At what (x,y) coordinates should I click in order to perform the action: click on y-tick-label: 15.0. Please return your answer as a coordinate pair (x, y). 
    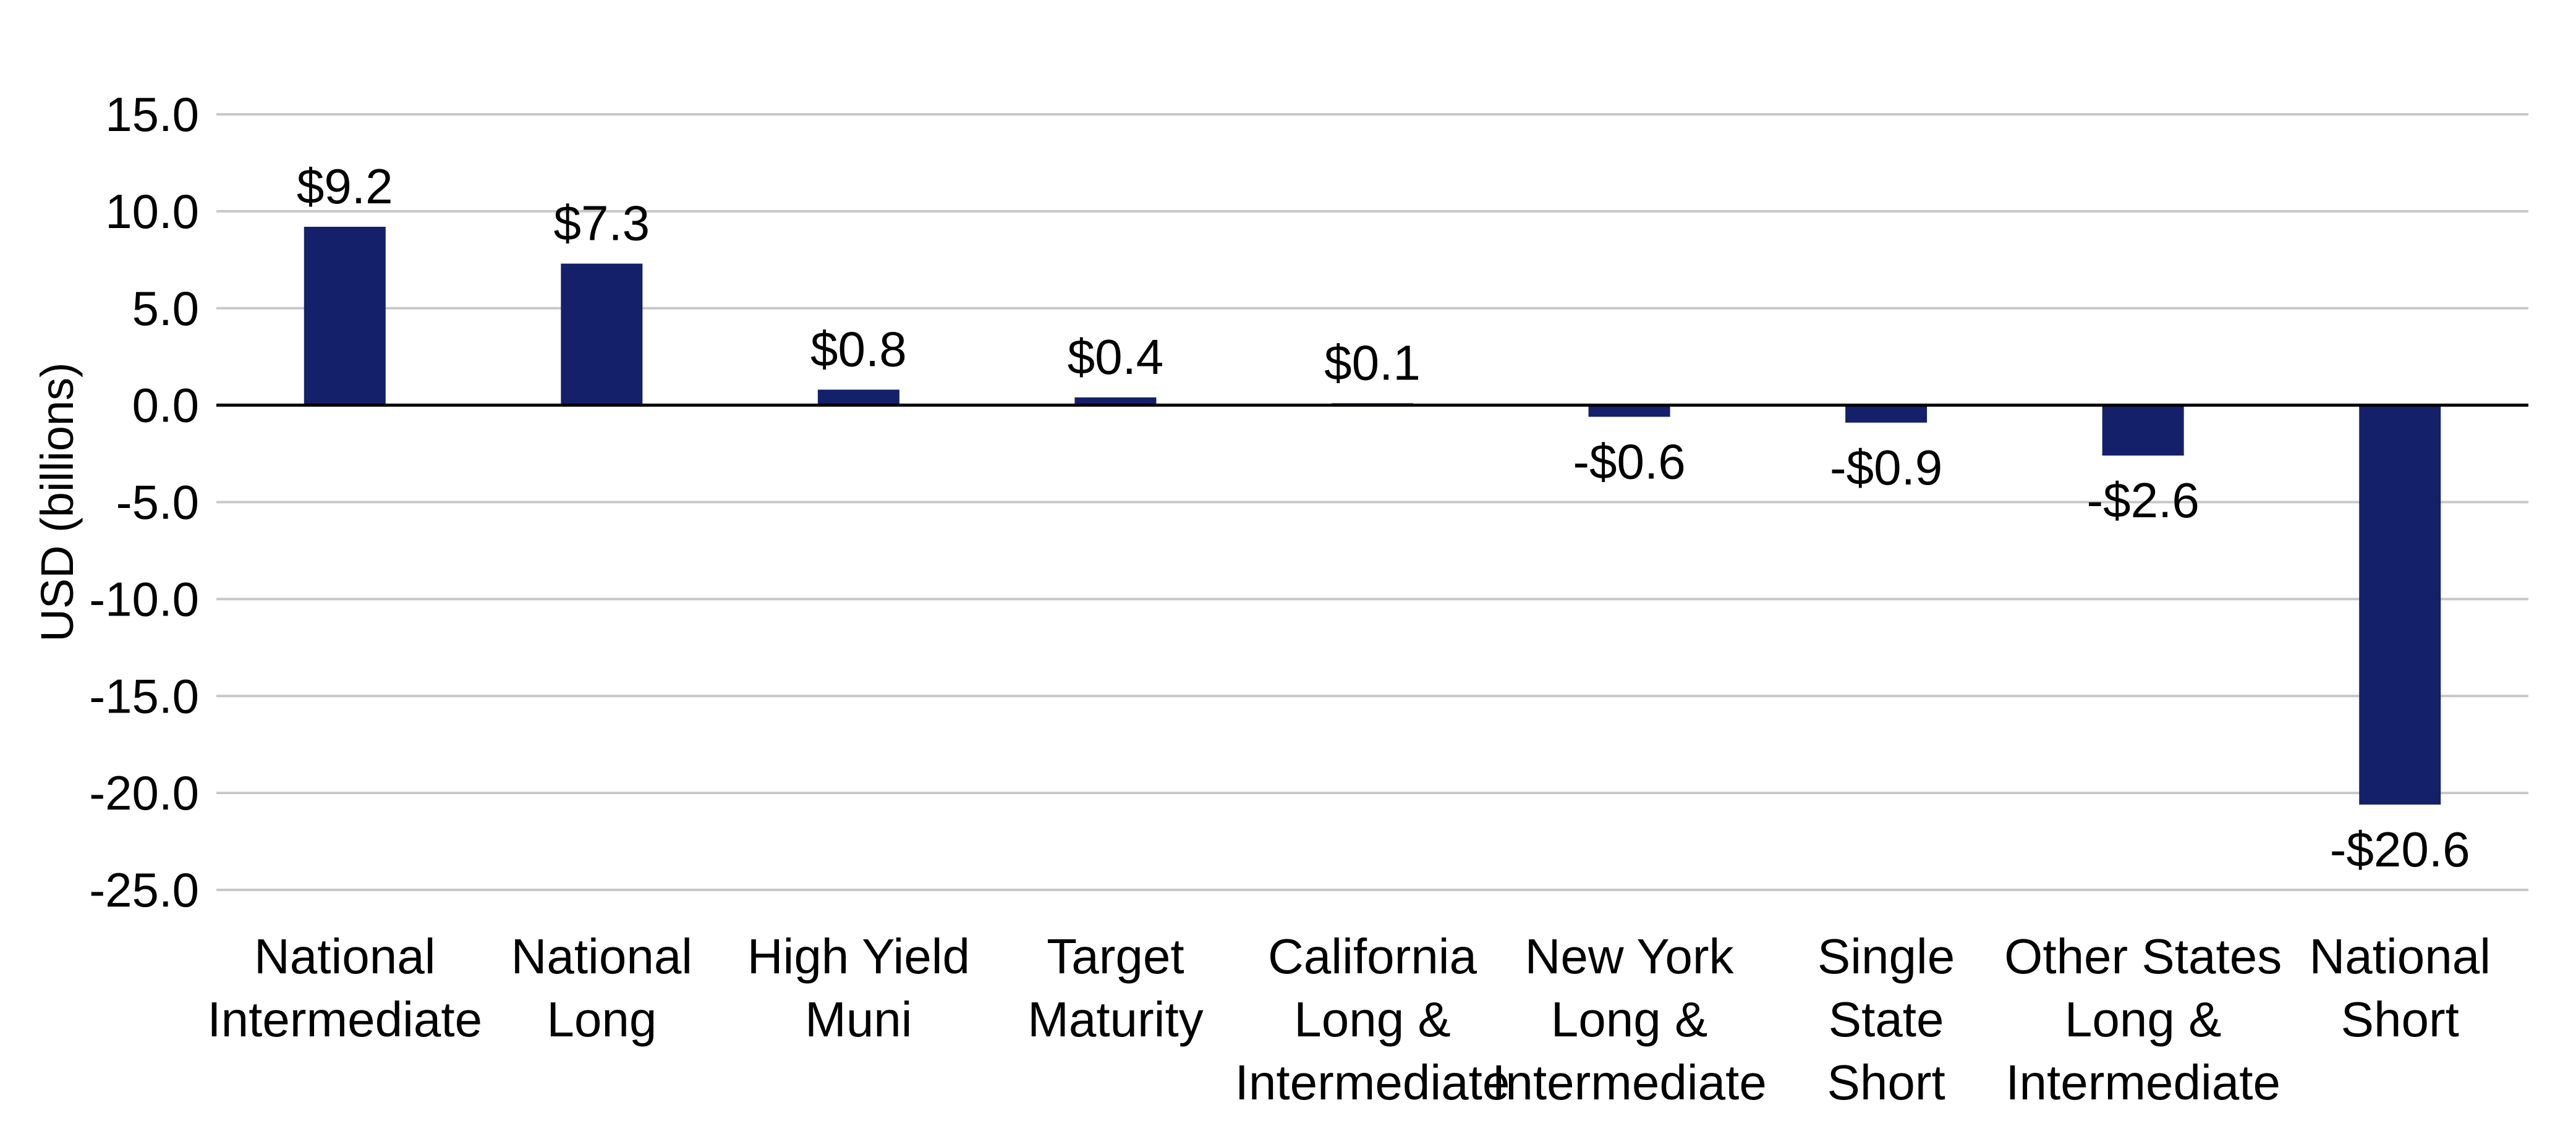
    Looking at the image, I should click on (152, 114).